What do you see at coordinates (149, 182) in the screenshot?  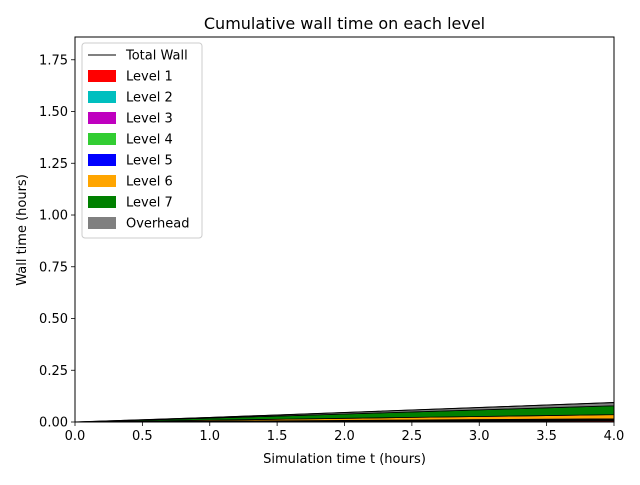 I see `legend-label-level-6: Level 6` at bounding box center [149, 182].